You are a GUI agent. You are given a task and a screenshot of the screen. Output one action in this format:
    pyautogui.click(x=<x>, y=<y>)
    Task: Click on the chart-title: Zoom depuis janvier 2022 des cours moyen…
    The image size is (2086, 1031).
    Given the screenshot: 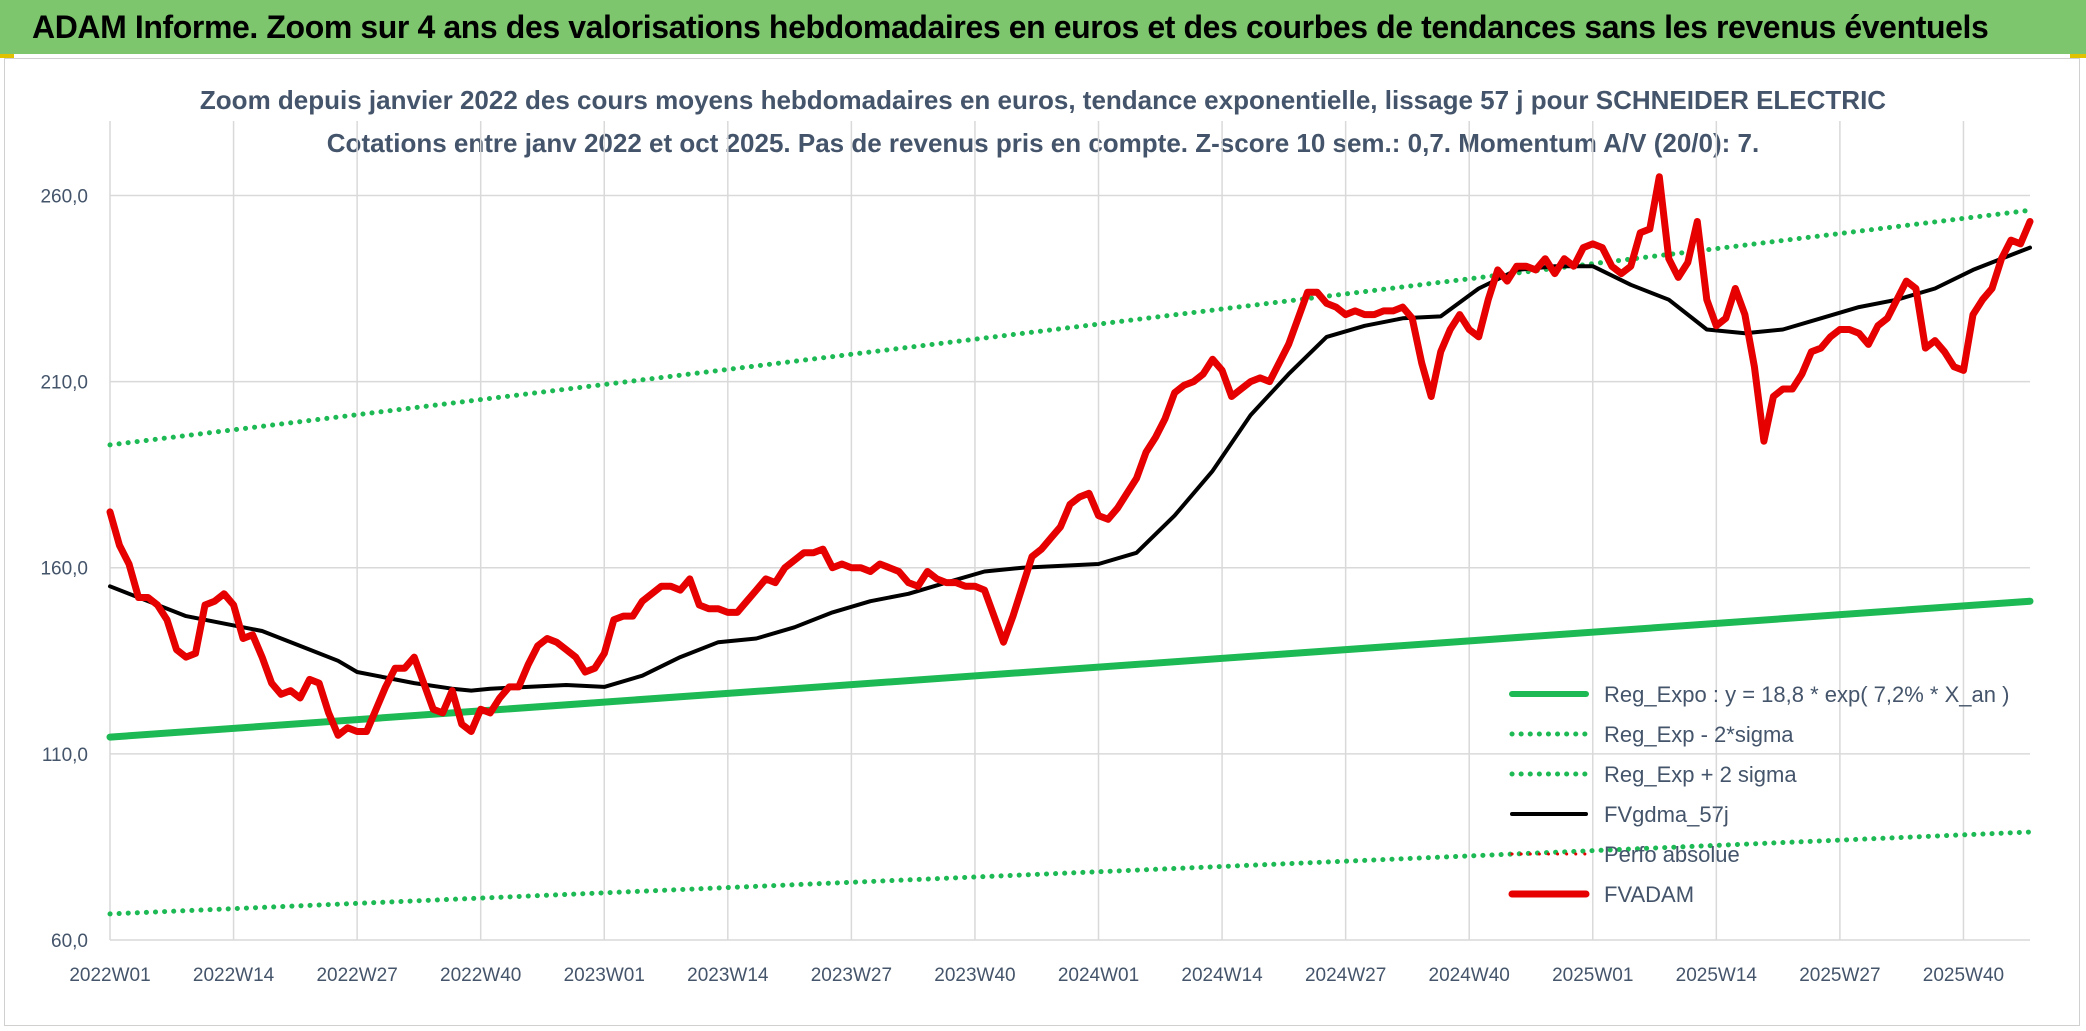 What is the action you would take?
    pyautogui.click(x=1043, y=100)
    